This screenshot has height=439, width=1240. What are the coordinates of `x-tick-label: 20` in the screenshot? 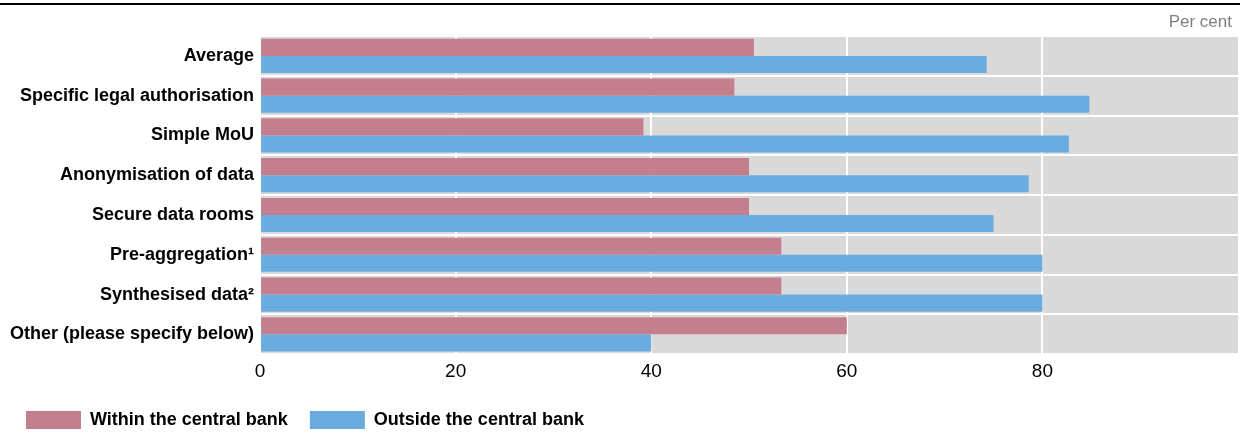 It's located at (456, 370).